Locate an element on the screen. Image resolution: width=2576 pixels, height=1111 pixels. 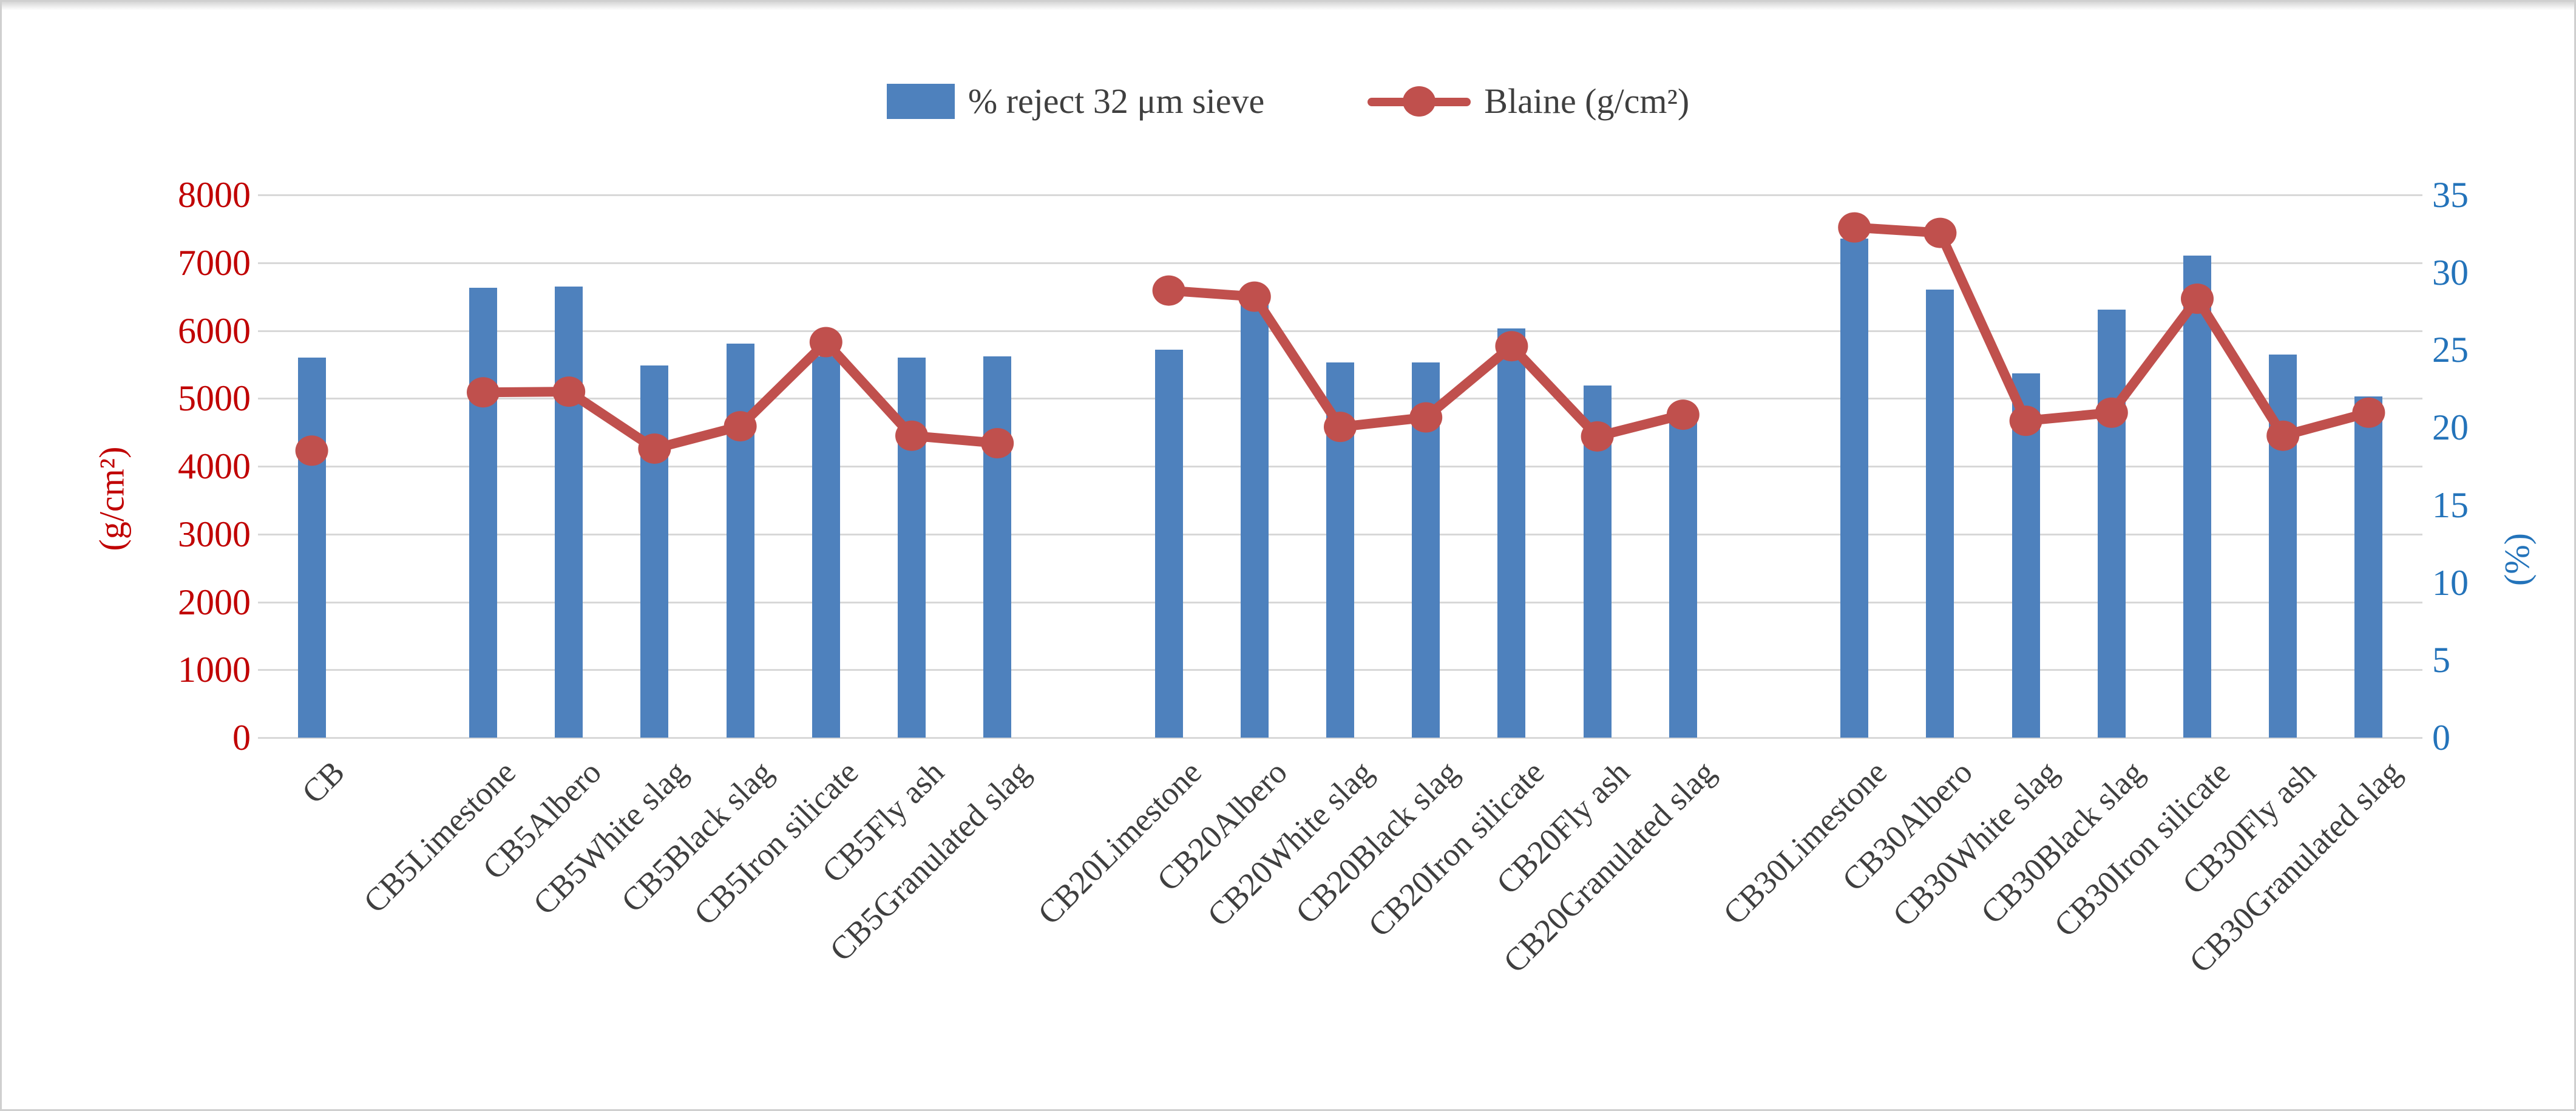
right-axis-tick-35: 35 is located at coordinates (2450, 195).